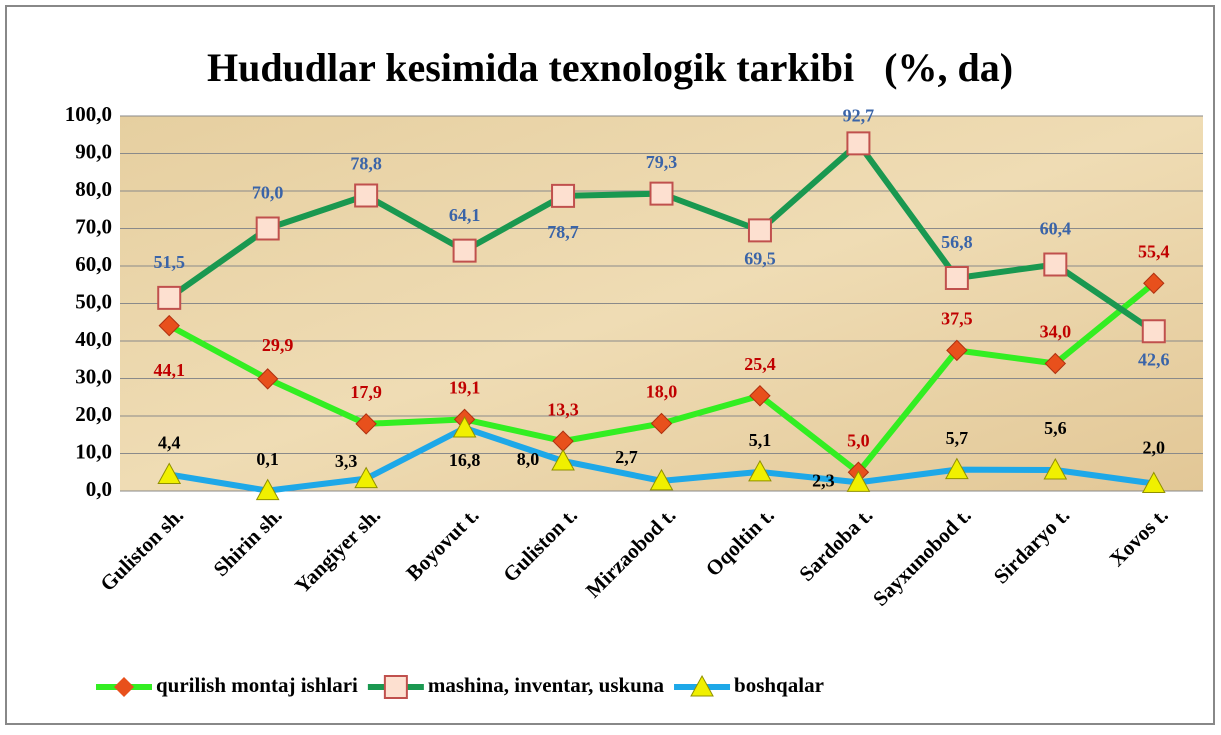 The height and width of the screenshot is (735, 1221). Describe the element at coordinates (465, 215) in the screenshot. I see `data-label: 64,1` at that location.